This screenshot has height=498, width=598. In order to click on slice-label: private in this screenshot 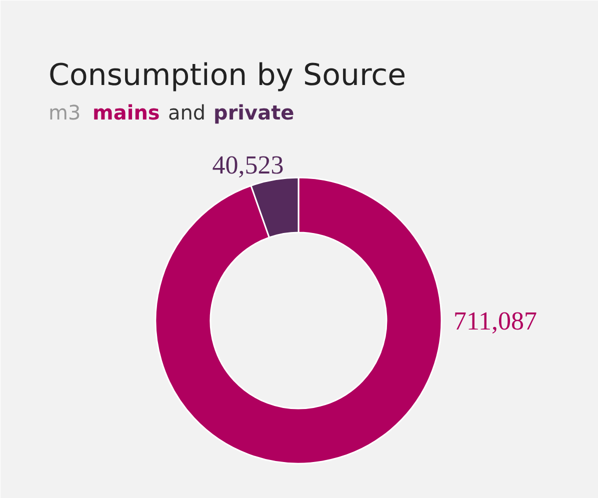, I will do `click(254, 112)`.